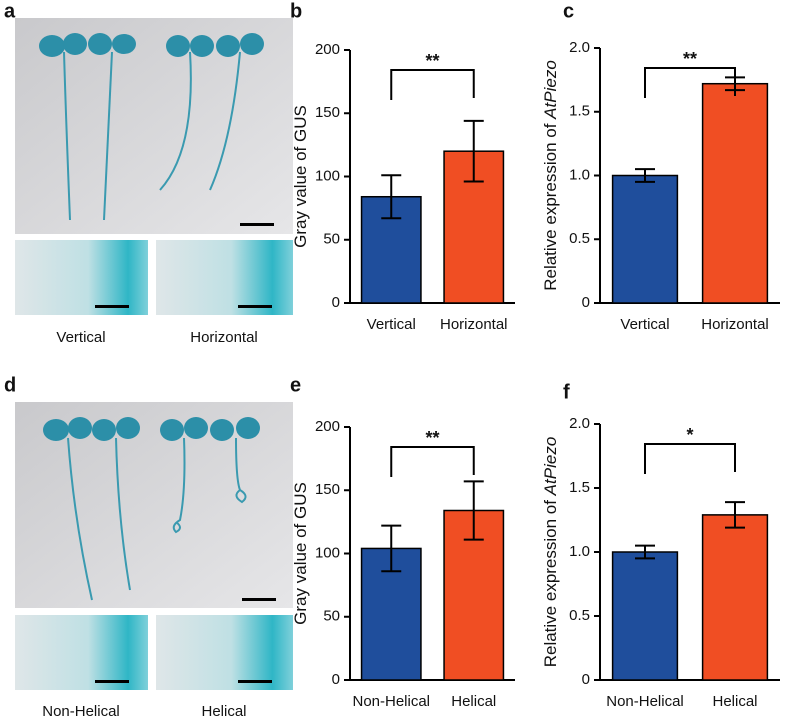 This screenshot has height=727, width=800. Describe the element at coordinates (80, 337) in the screenshot. I see `image-caption: Vertical` at that location.